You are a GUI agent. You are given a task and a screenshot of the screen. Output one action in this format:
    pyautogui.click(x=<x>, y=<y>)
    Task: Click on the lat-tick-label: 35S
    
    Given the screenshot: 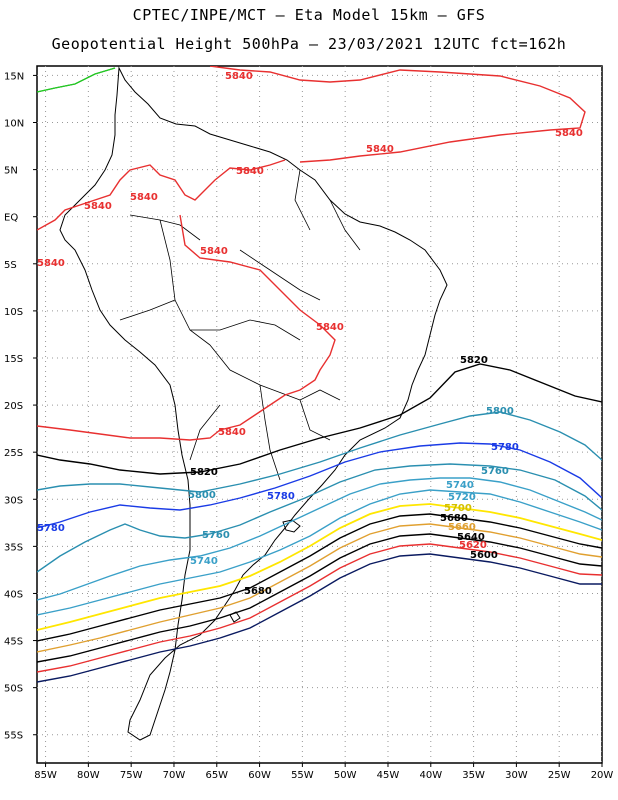 What is the action you would take?
    pyautogui.click(x=13, y=547)
    